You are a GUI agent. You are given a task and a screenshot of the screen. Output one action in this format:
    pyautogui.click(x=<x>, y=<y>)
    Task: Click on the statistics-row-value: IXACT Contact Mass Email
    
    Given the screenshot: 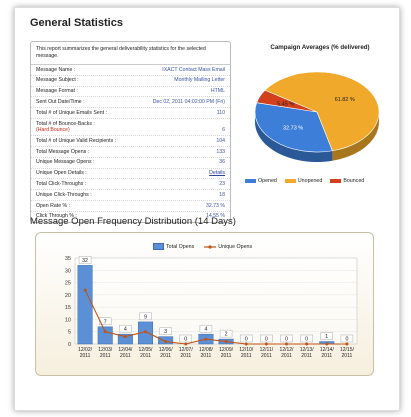 What is the action you would take?
    pyautogui.click(x=193, y=69)
    